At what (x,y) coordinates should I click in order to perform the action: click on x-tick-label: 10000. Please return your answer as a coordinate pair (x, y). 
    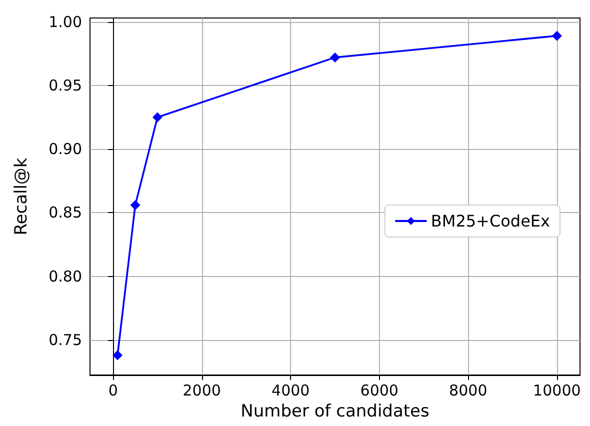
    Looking at the image, I should click on (557, 391).